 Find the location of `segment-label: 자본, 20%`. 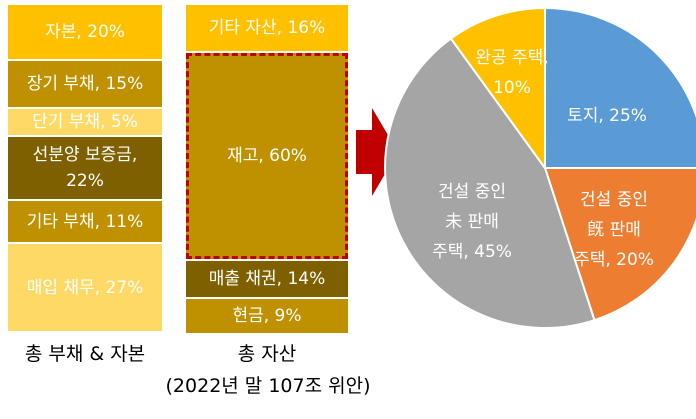

segment-label: 자본, 20% is located at coordinates (85, 32).